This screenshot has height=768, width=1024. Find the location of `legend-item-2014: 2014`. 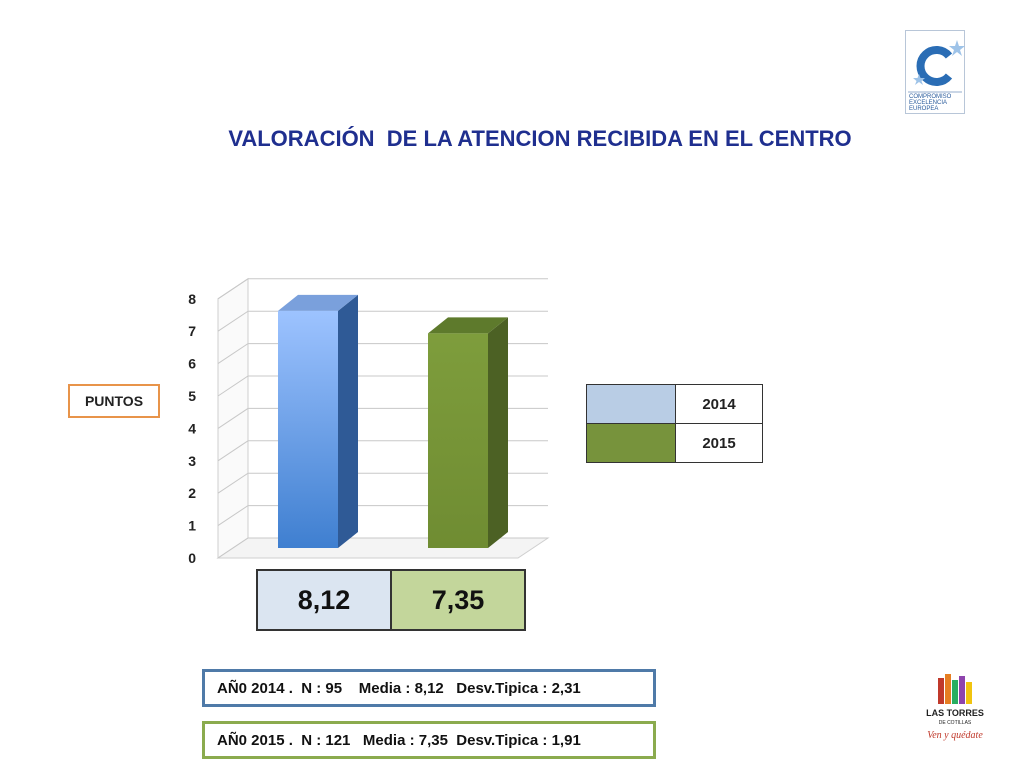

legend-item-2014: 2014 is located at coordinates (674, 404).